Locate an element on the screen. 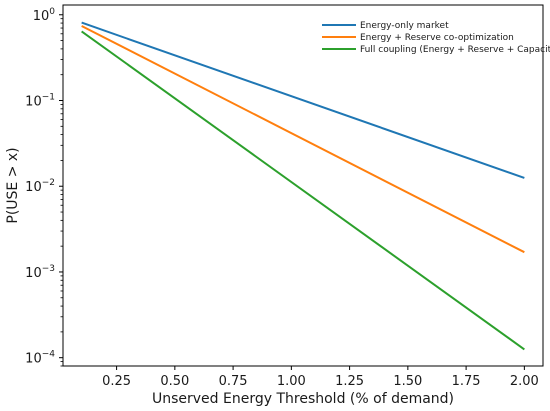 Image resolution: width=550 pixels, height=411 pixels. y-tick-label: 10⁻³ is located at coordinates (40, 272).